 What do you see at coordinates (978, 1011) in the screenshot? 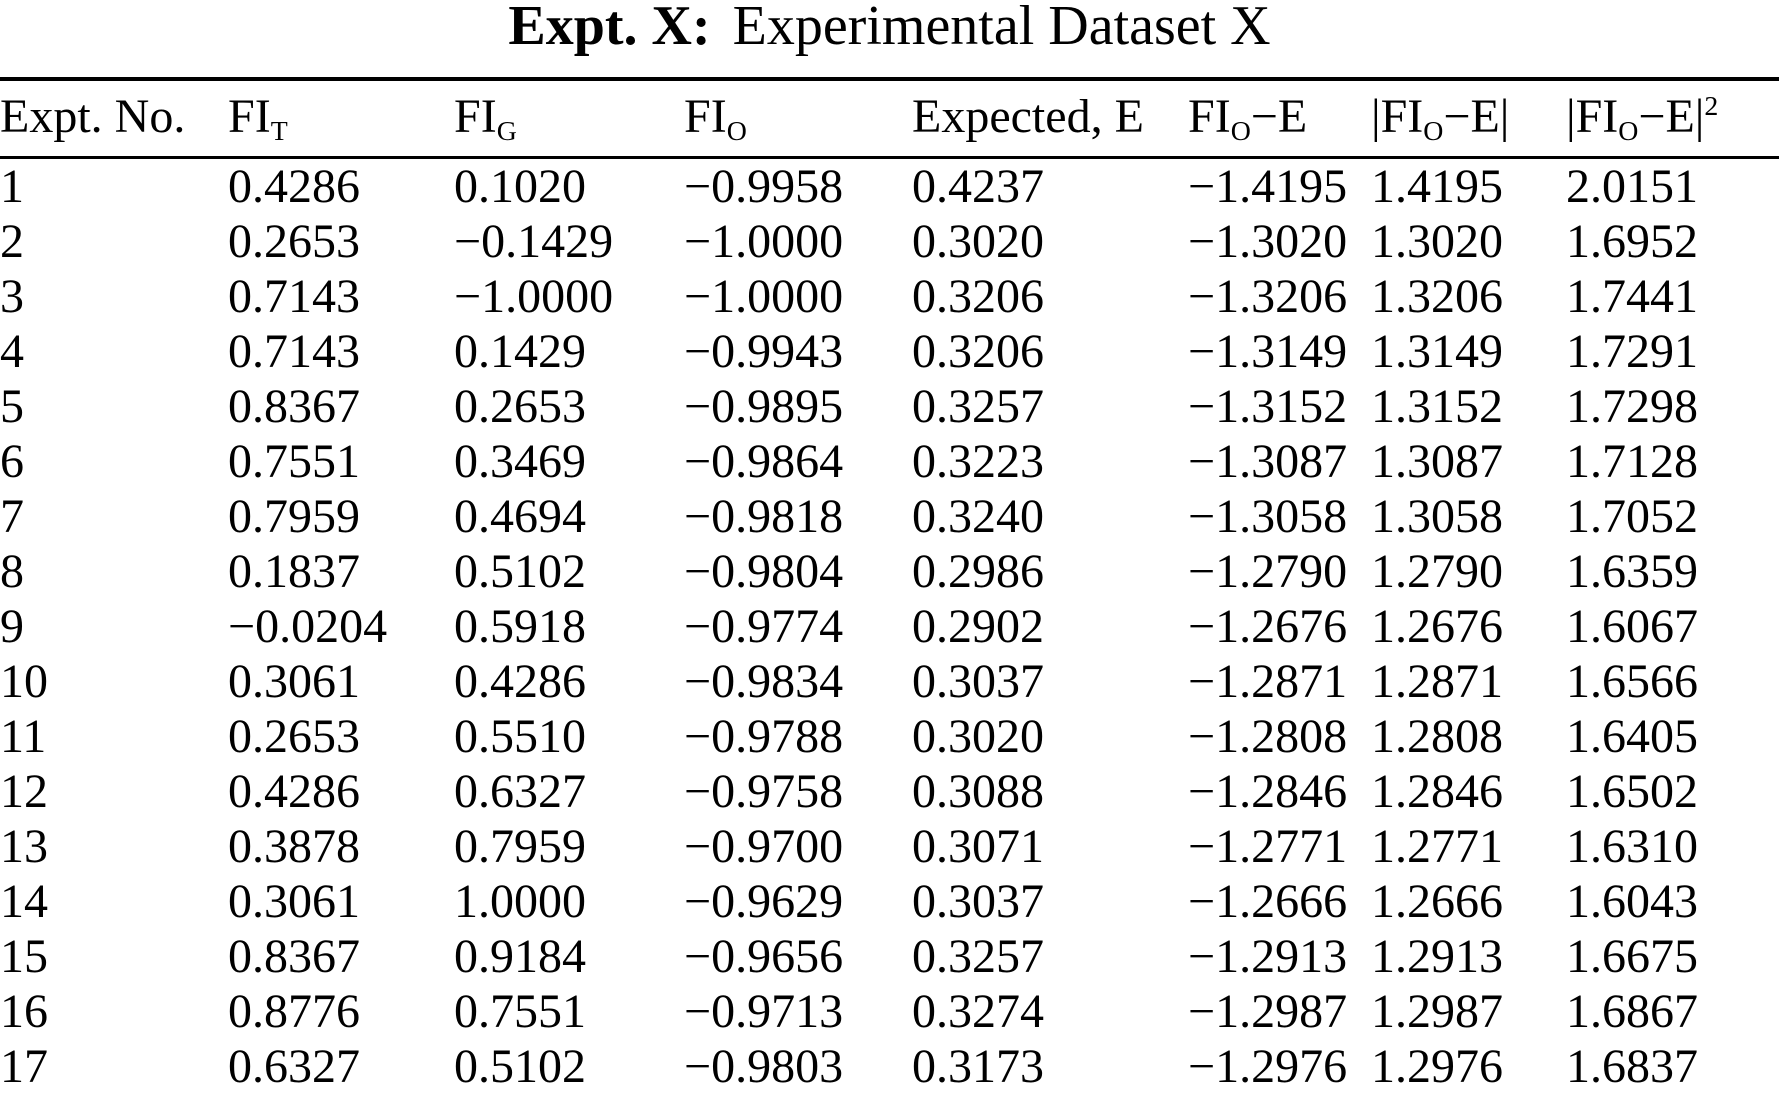
I see `cell-expected-e: 0.3274` at bounding box center [978, 1011].